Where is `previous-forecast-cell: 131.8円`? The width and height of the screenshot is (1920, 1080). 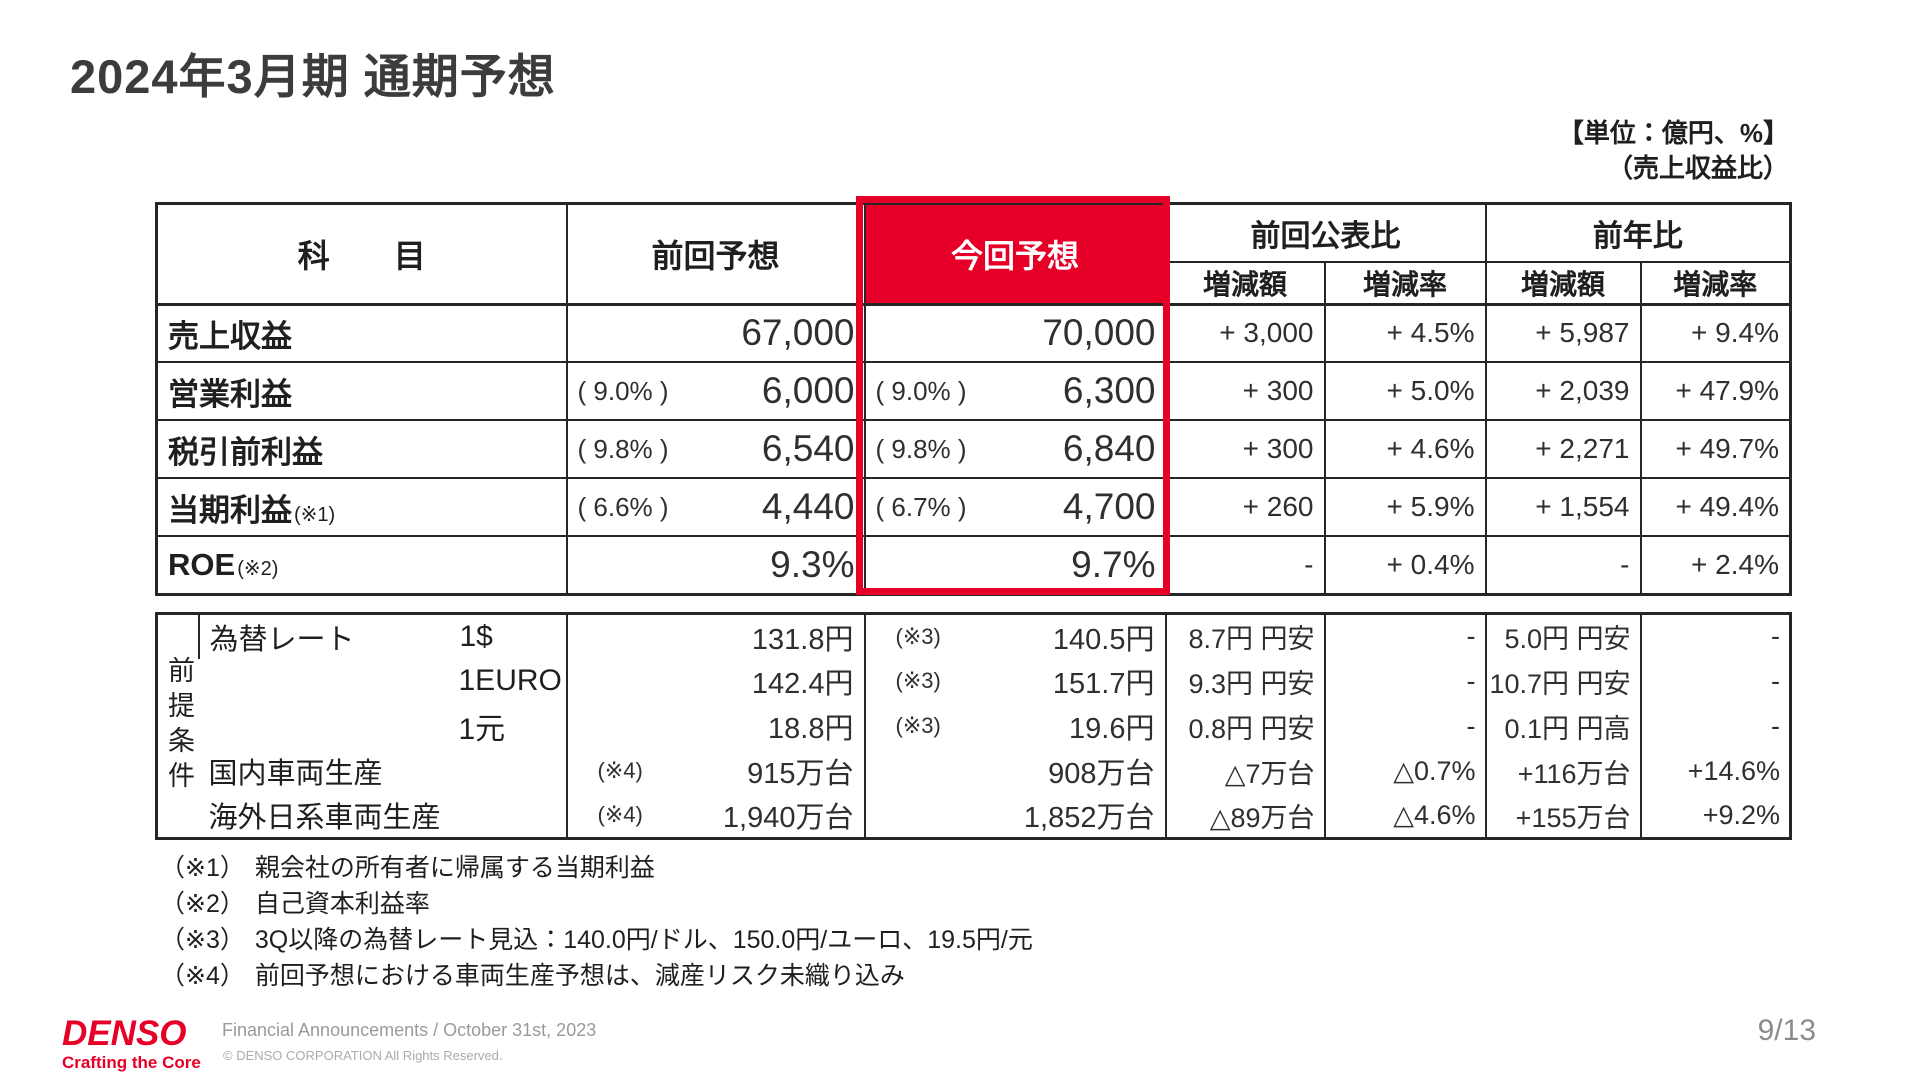 previous-forecast-cell: 131.8円 is located at coordinates (715, 636).